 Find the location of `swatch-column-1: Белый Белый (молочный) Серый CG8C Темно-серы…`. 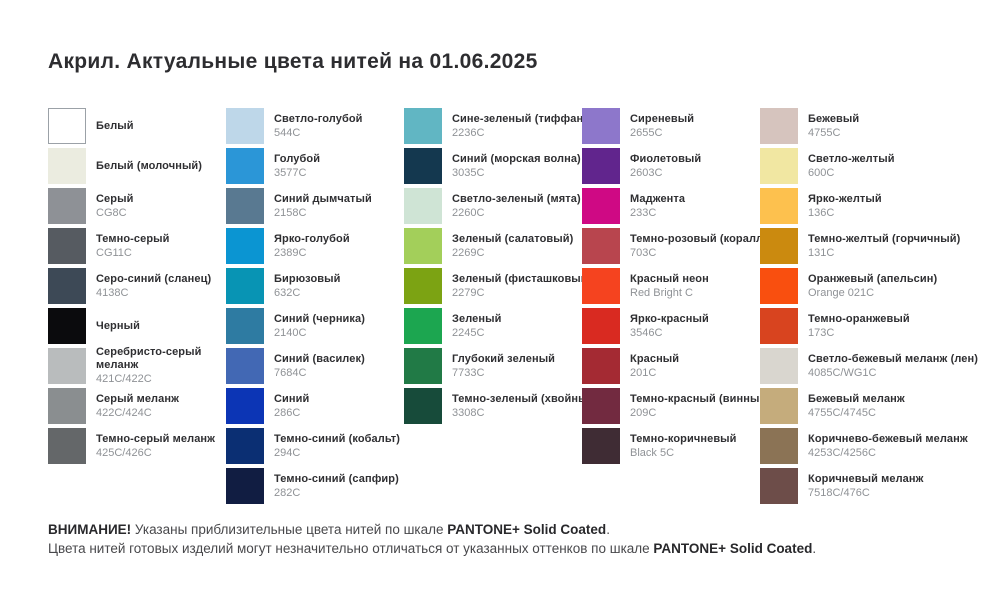

swatch-column-1: Белый Белый (молочный) Серый CG8C Темно-серы… is located at coordinates (137, 308).